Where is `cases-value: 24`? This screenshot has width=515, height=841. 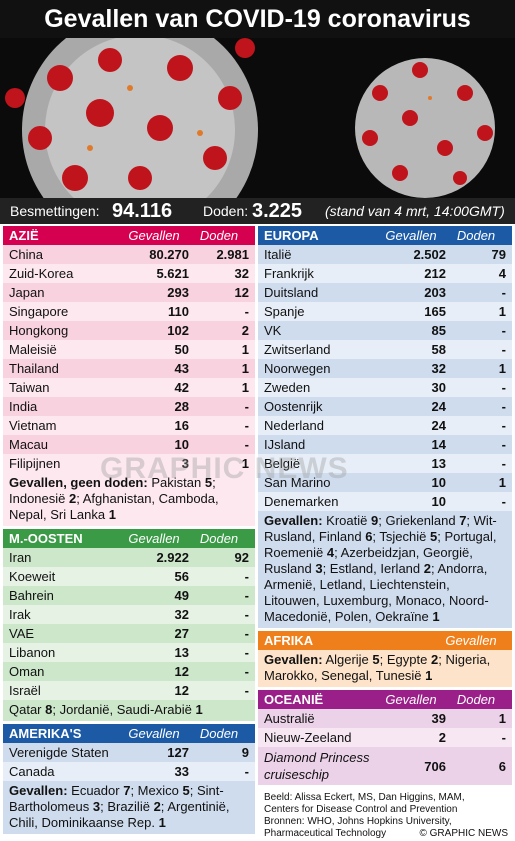
cases-value: 24 is located at coordinates (438, 425).